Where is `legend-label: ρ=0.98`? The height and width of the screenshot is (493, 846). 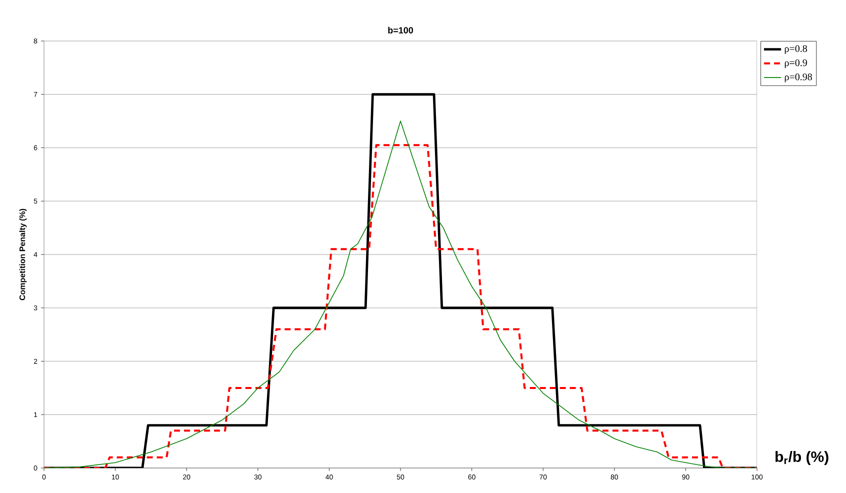
legend-label: ρ=0.98 is located at coordinates (798, 78).